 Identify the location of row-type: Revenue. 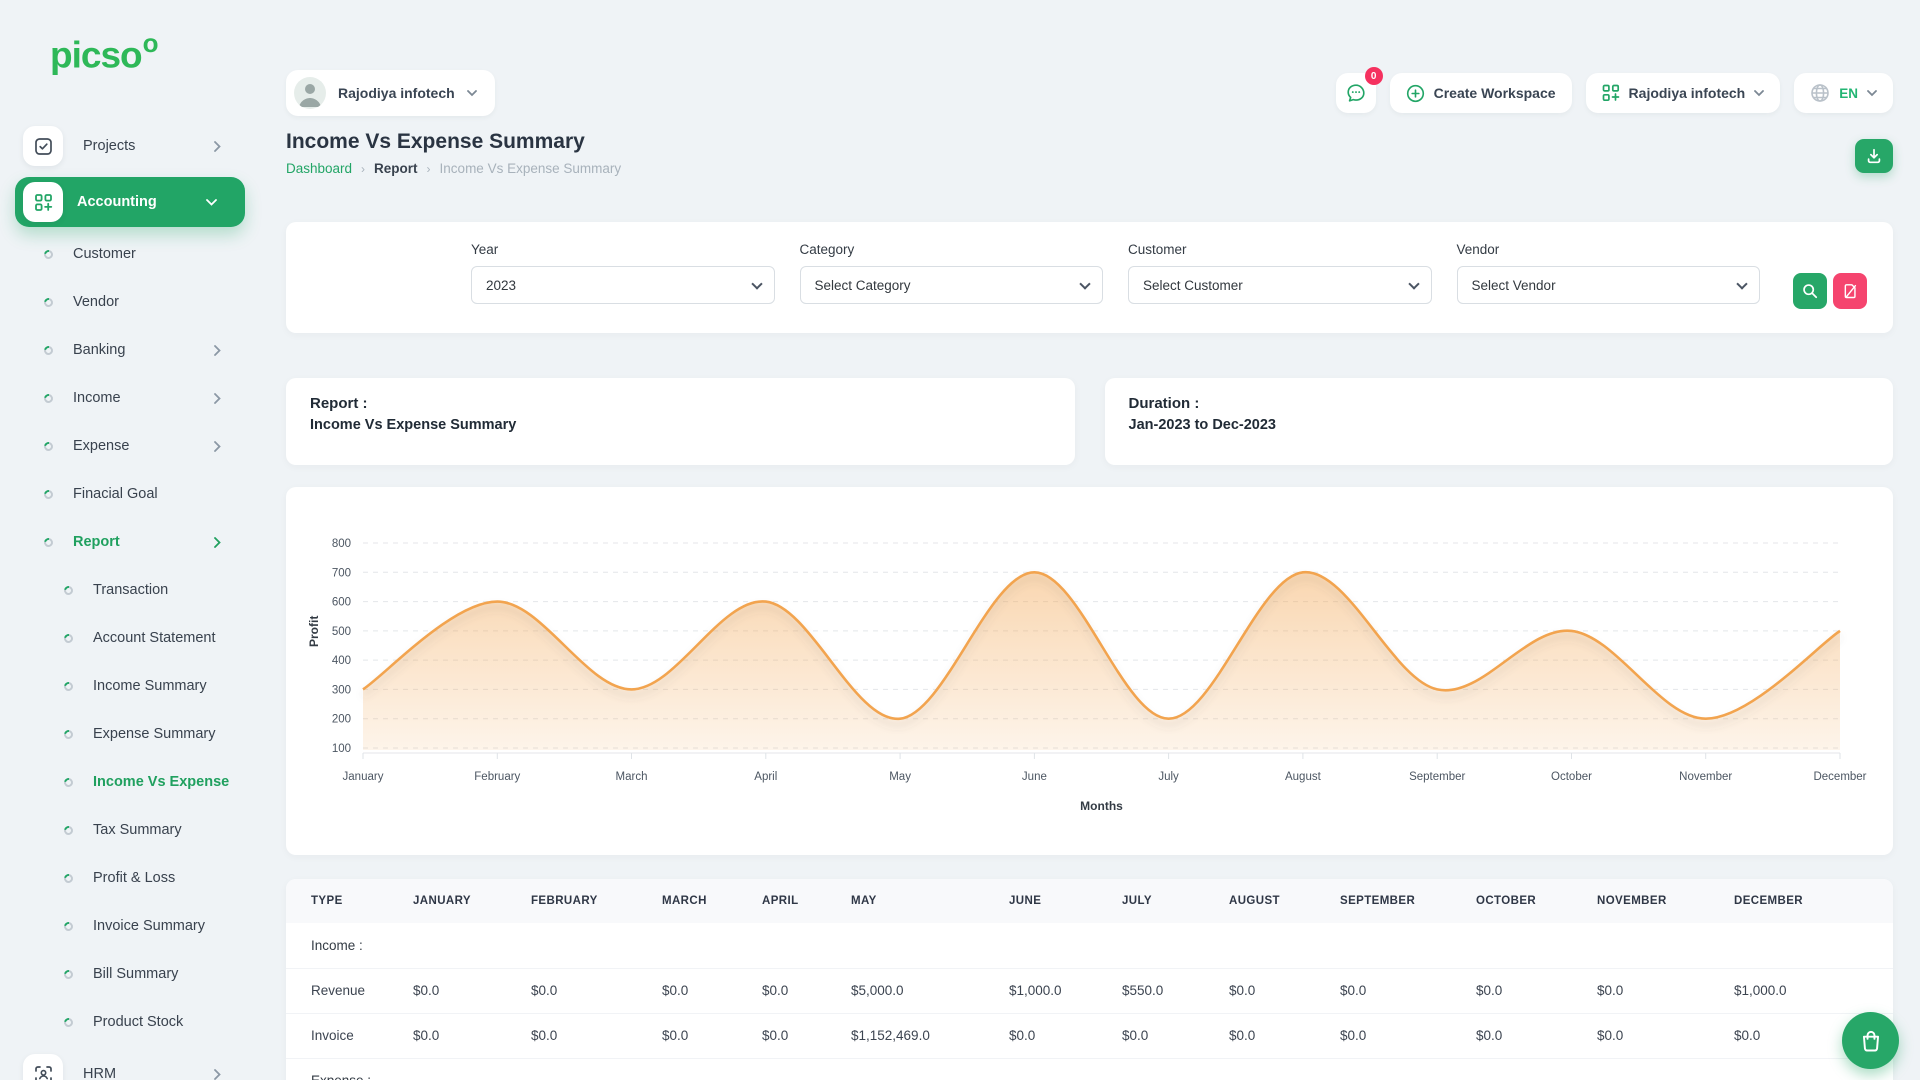
(349, 990).